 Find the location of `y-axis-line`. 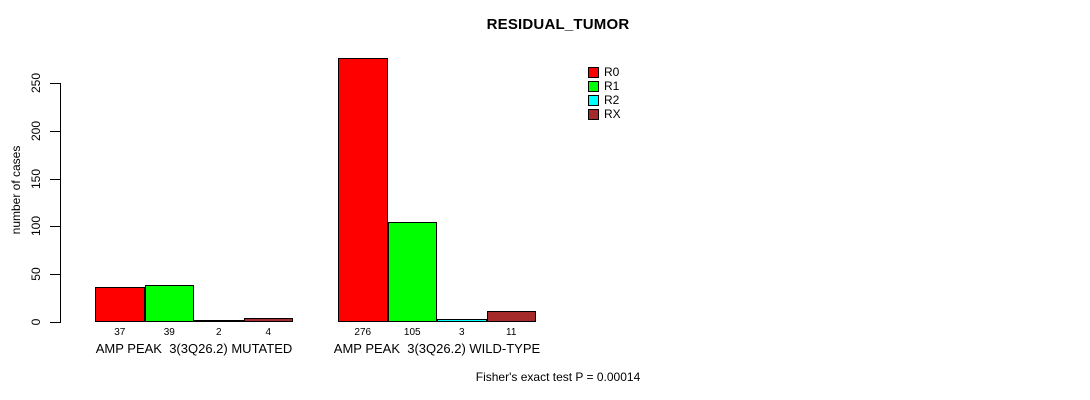

y-axis-line is located at coordinates (60, 203).